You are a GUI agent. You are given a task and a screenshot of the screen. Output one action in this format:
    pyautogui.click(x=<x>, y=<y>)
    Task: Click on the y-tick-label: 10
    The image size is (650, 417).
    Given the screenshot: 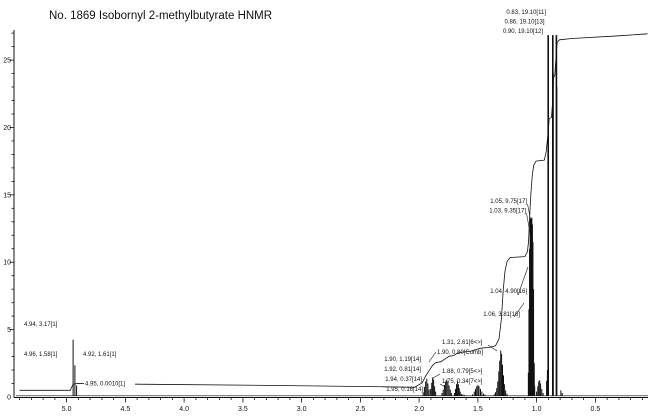 What is the action you would take?
    pyautogui.click(x=7, y=263)
    